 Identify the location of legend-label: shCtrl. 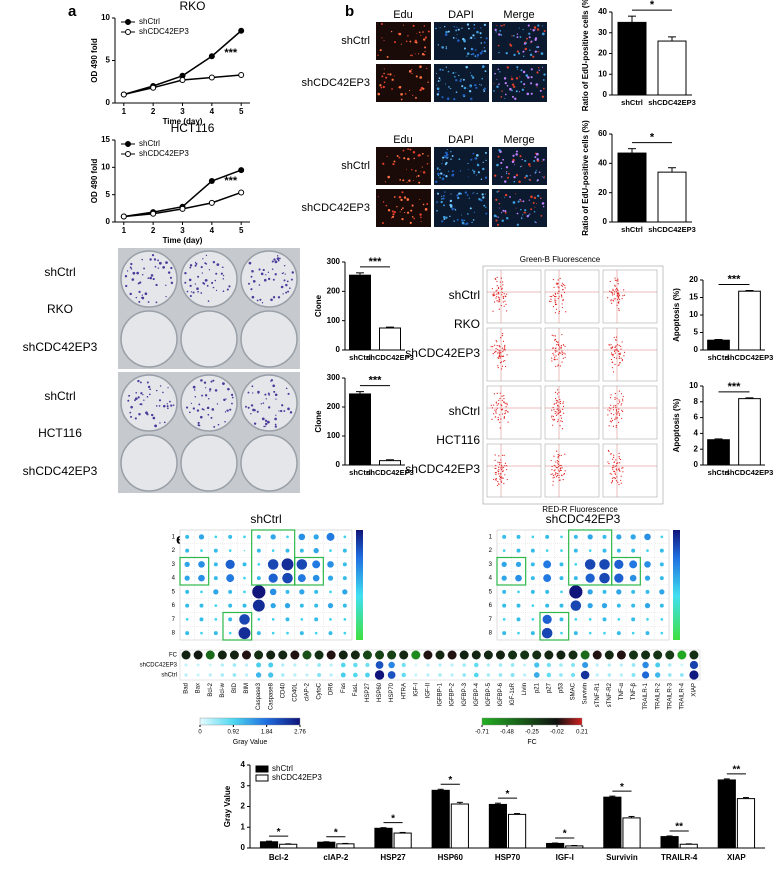
(149, 143).